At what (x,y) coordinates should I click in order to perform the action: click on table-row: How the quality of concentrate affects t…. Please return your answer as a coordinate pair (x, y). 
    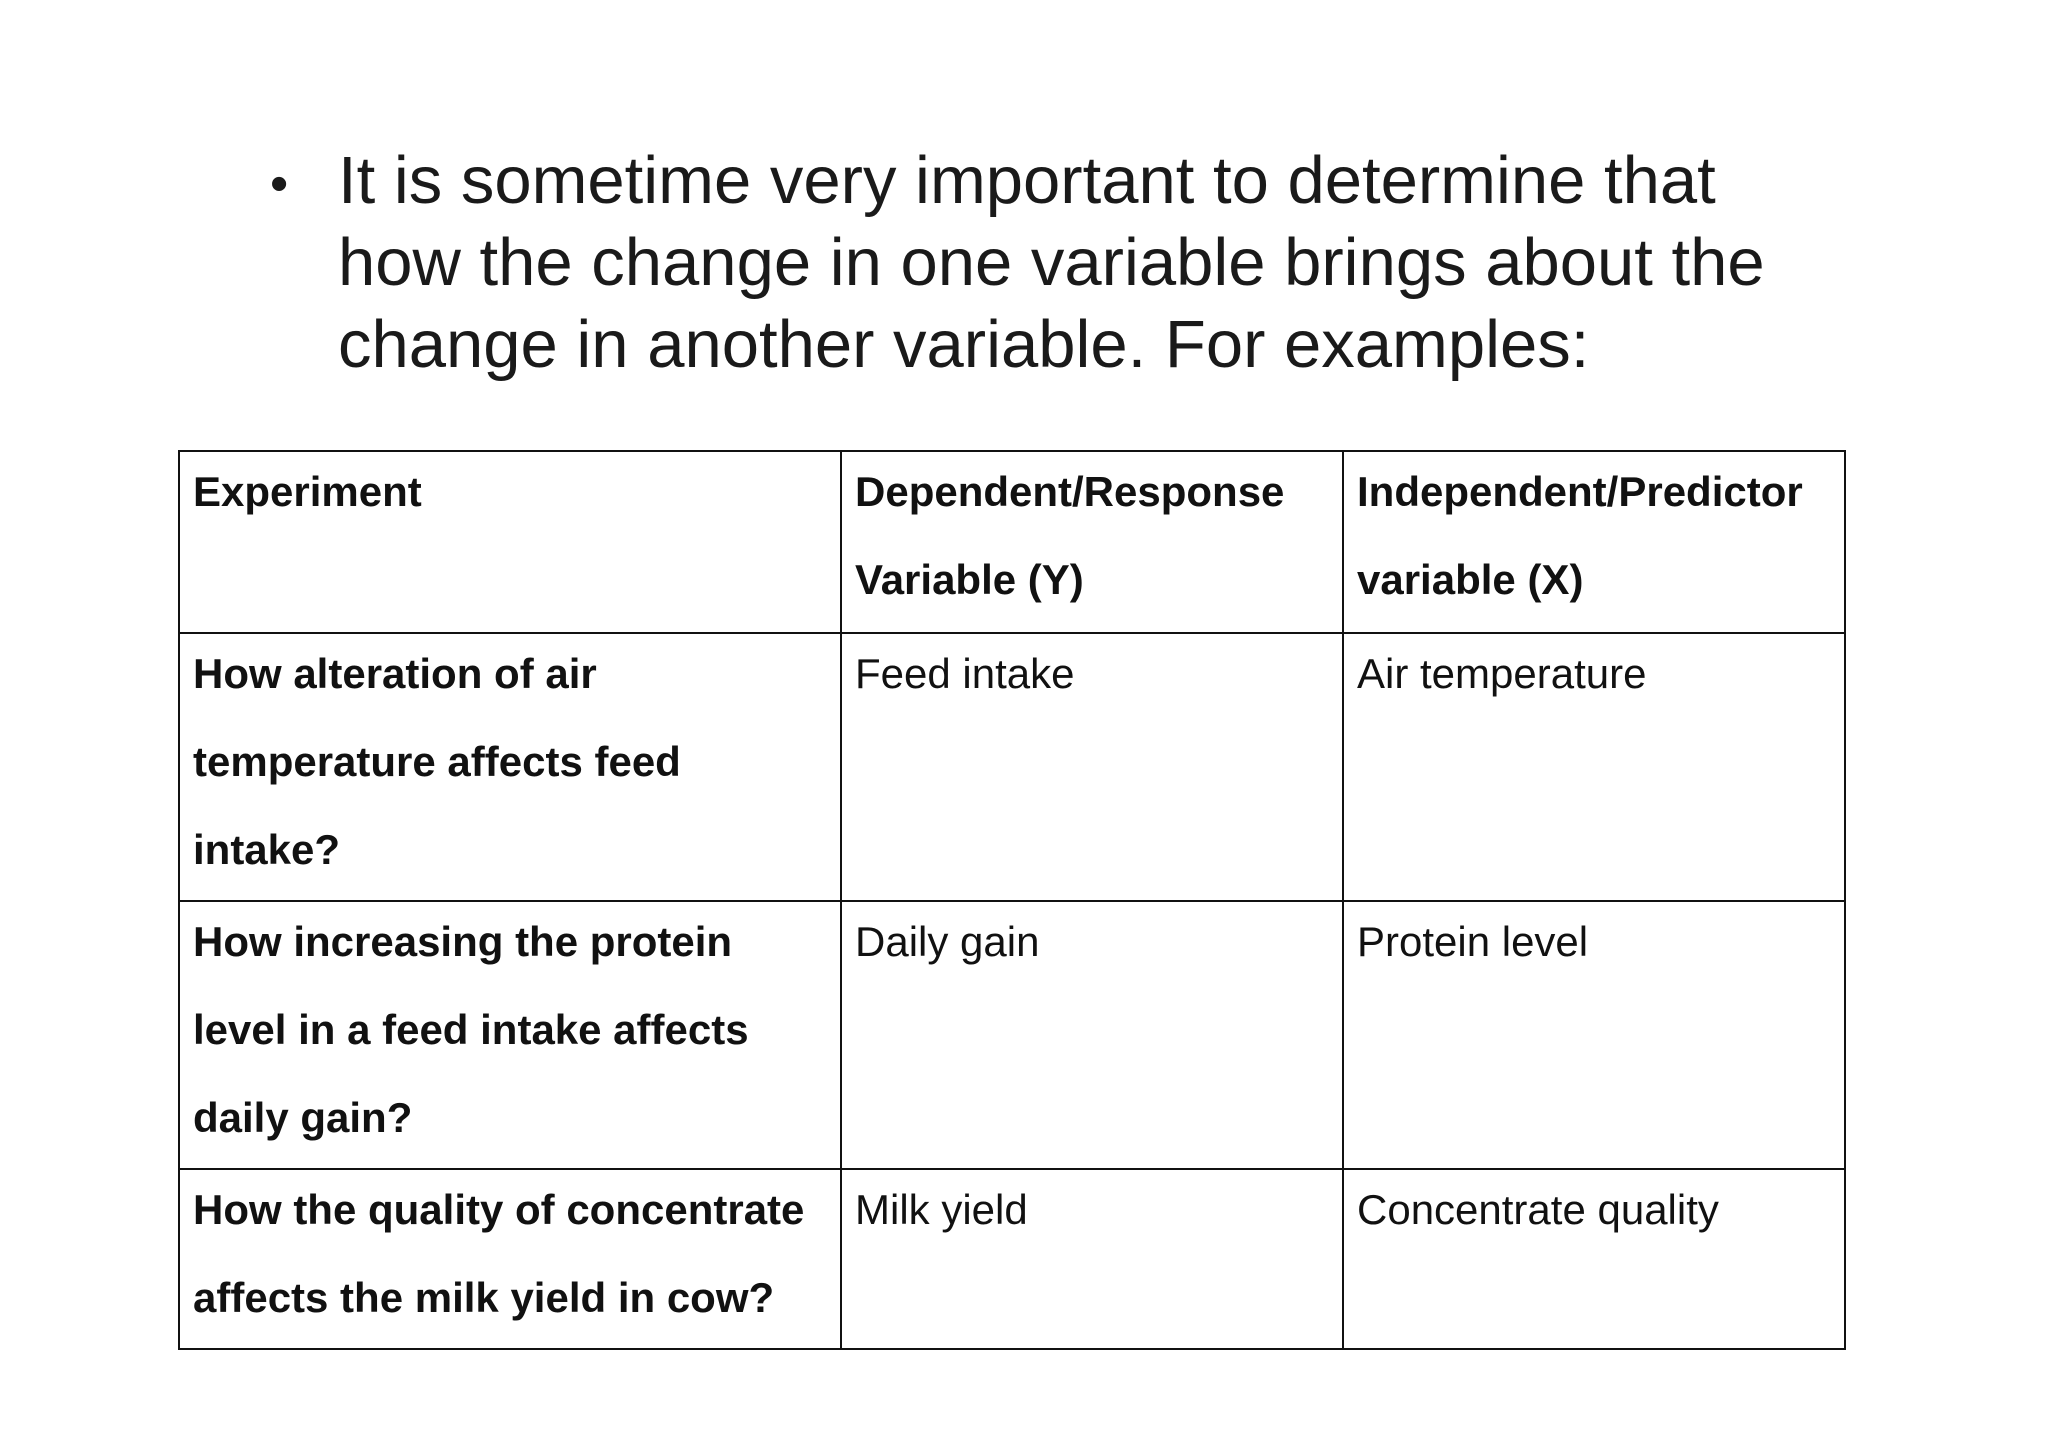
    Looking at the image, I should click on (1012, 1259).